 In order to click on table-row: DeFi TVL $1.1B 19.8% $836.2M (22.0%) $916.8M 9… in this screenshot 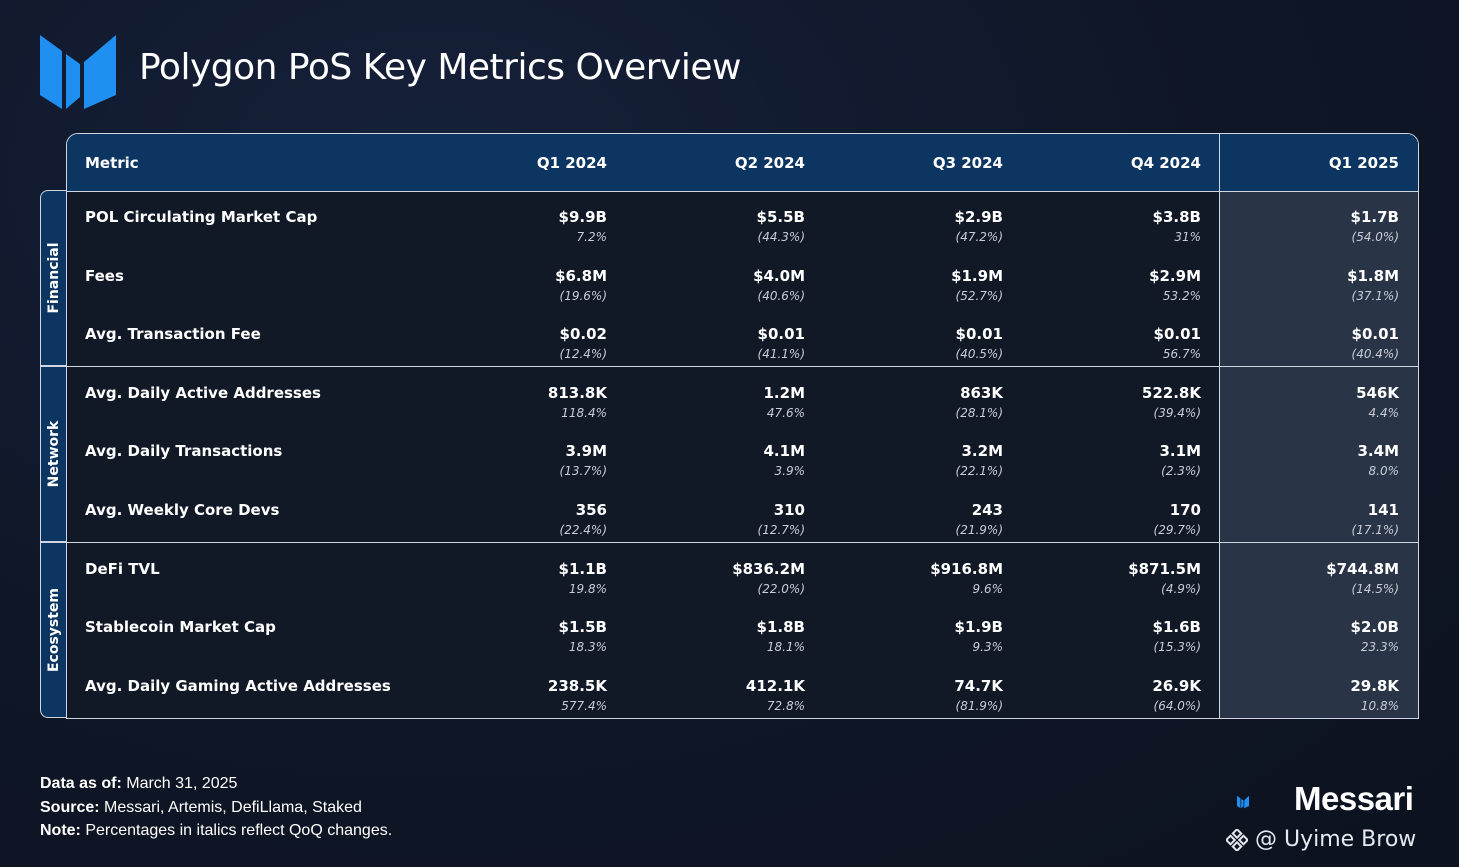, I will do `click(742, 572)`.